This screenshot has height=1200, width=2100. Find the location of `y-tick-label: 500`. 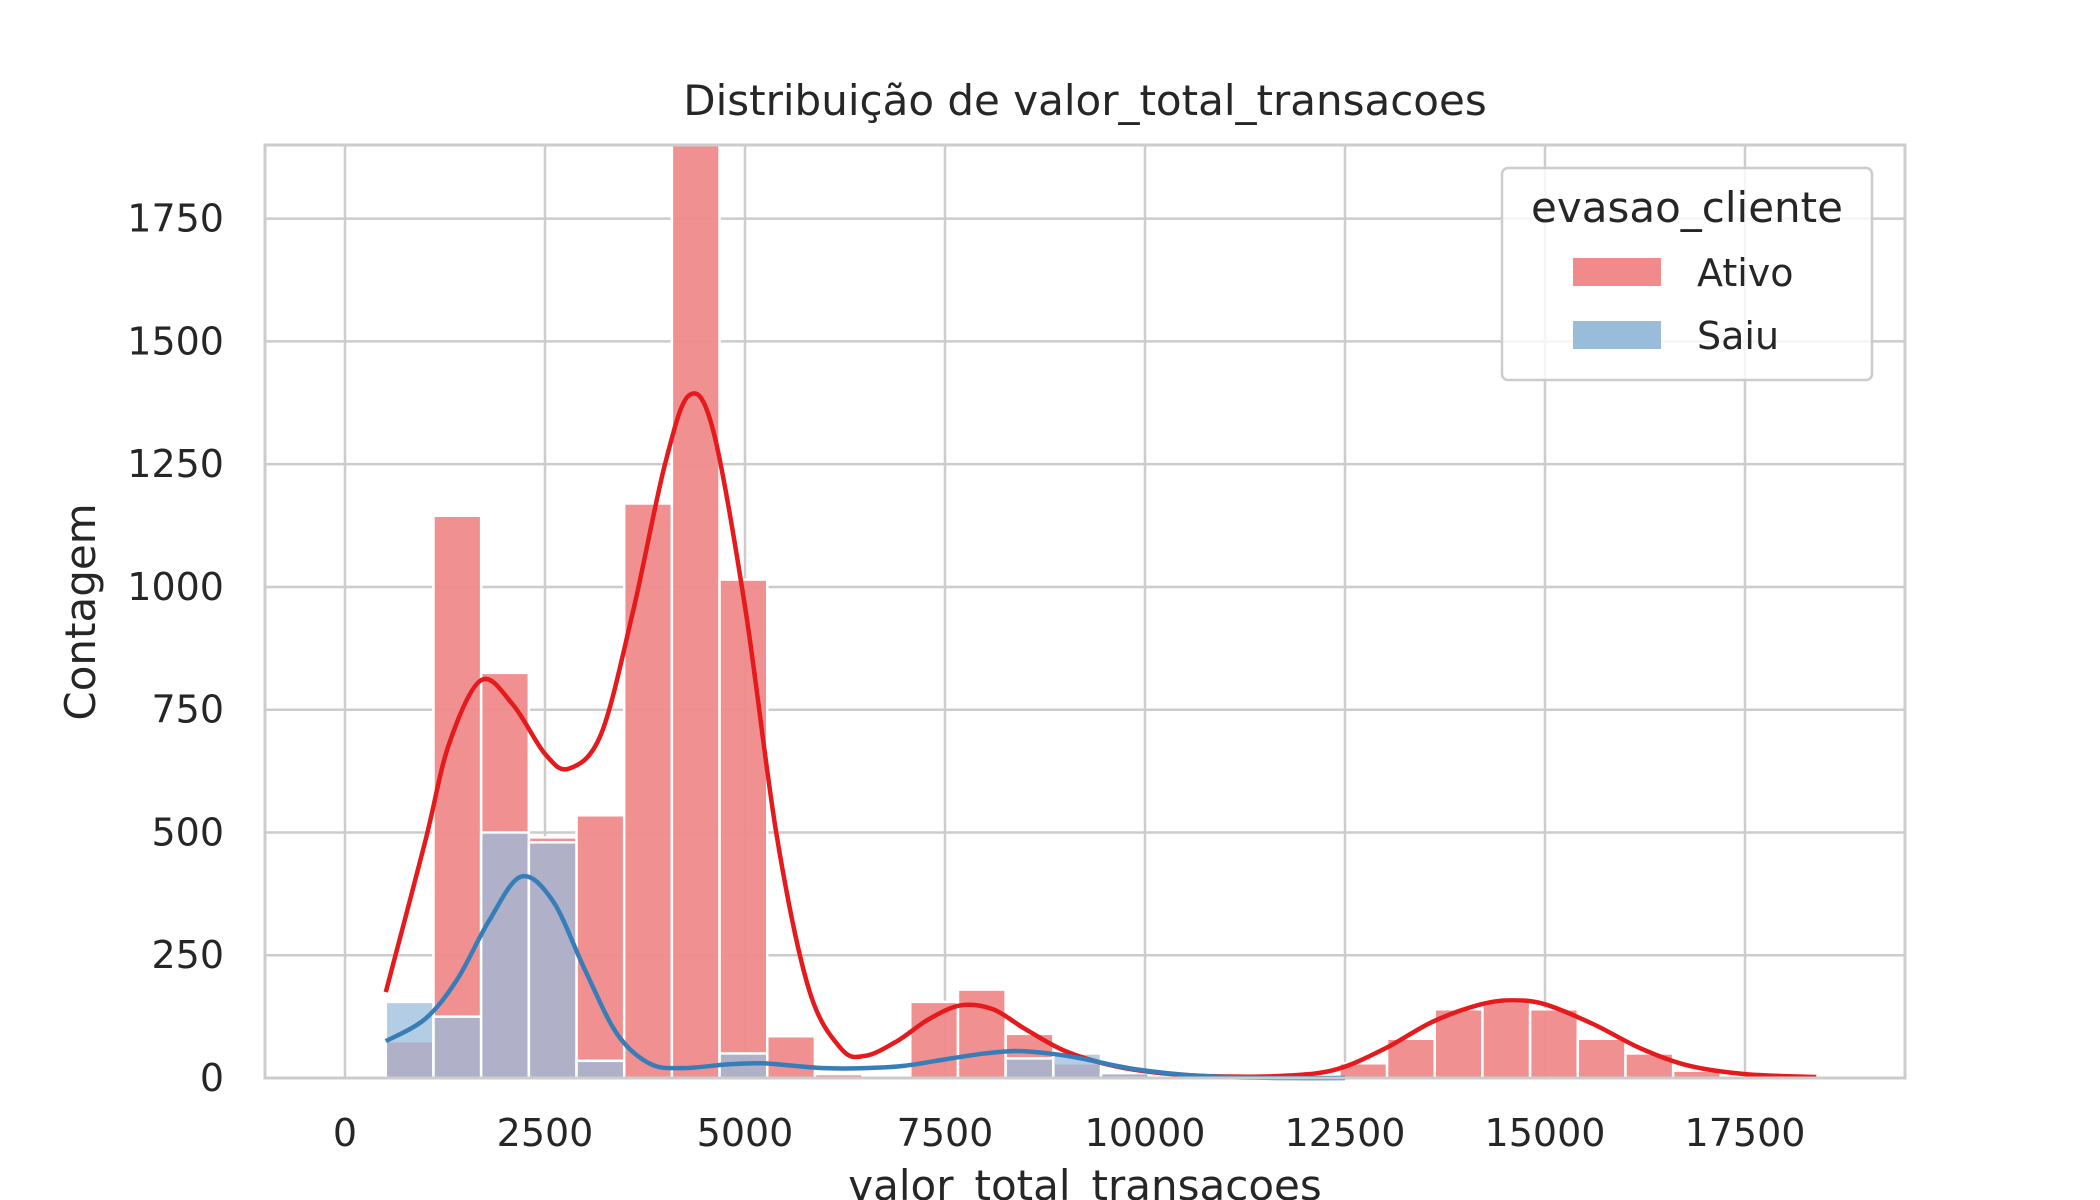

y-tick-label: 500 is located at coordinates (187, 832).